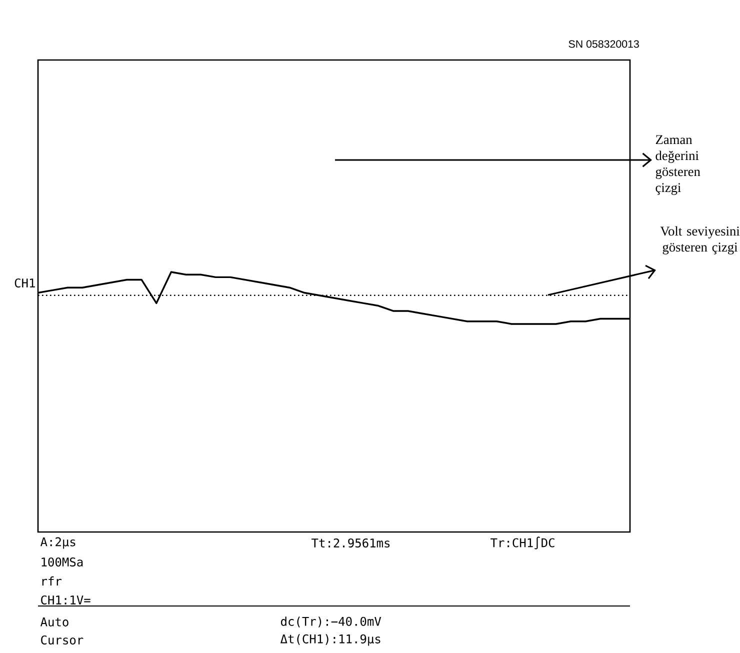 The height and width of the screenshot is (653, 740). I want to click on text: Δt(CH1):11.9µs, so click(330, 640).